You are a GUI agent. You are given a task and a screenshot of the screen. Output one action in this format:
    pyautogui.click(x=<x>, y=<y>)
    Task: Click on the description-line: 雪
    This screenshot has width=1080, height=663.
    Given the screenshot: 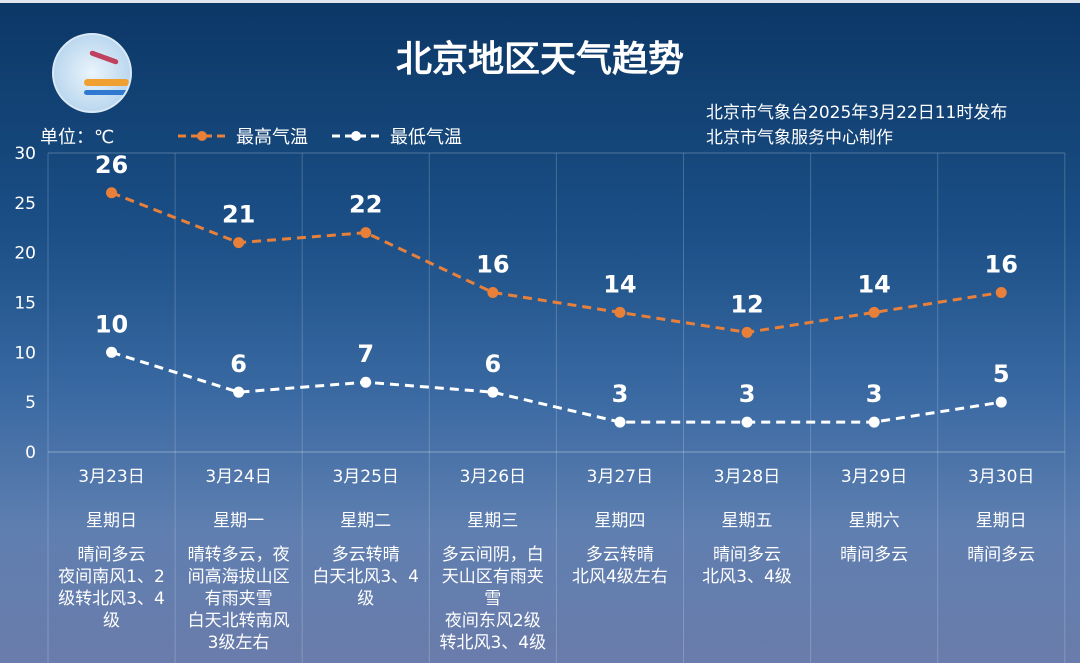 What is the action you would take?
    pyautogui.click(x=493, y=599)
    